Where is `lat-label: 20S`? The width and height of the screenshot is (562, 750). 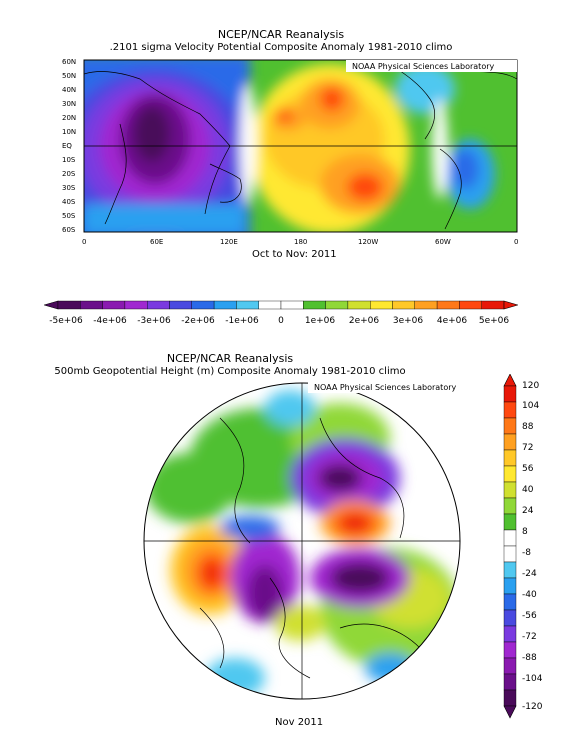
lat-label: 20S is located at coordinates (69, 174).